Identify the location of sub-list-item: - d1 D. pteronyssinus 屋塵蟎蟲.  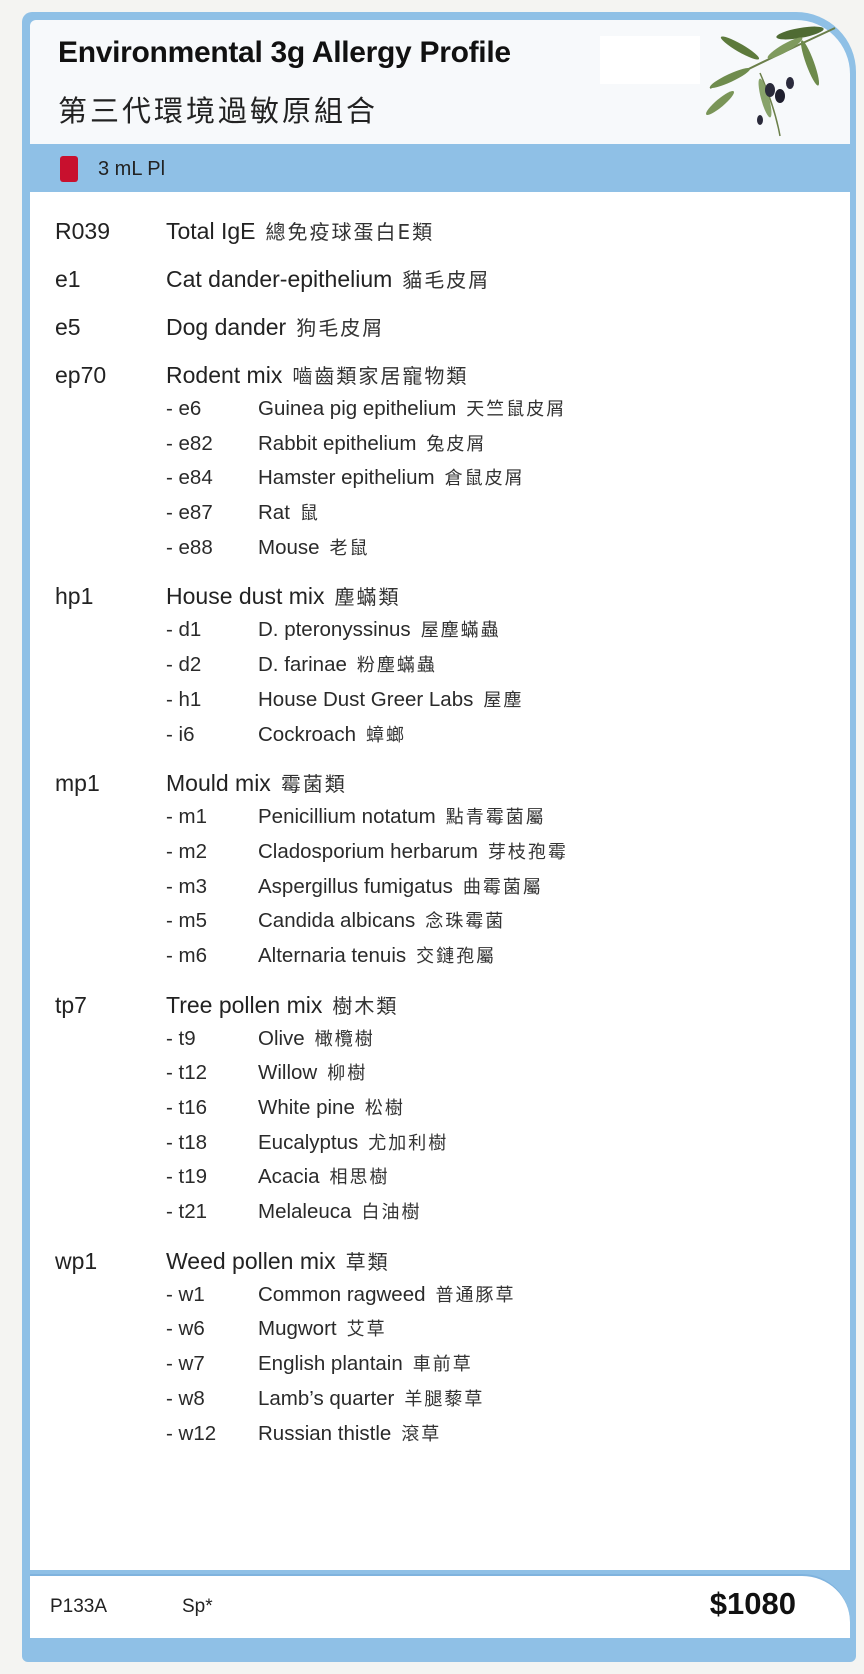
(445, 630).